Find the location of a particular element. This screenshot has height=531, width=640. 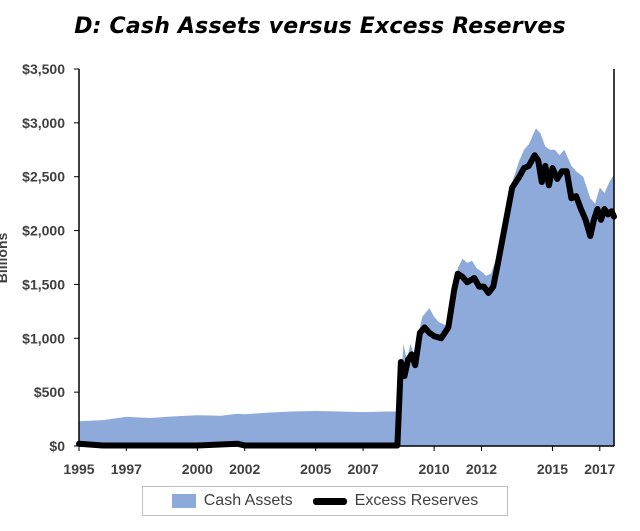

chart-title: D: Cash Assets versus Excess Reserves is located at coordinates (320, 26).